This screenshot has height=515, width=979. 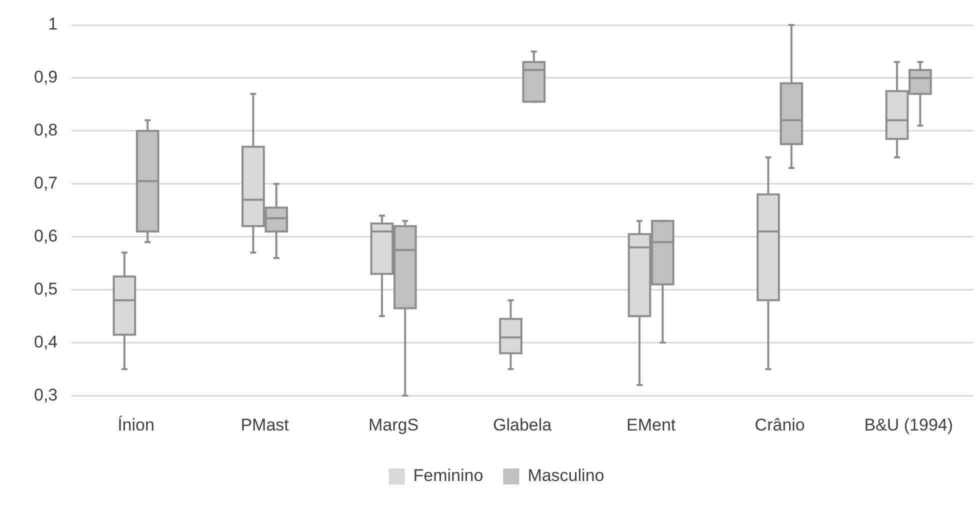 I want to click on x-tick-label: PMast, so click(x=265, y=424).